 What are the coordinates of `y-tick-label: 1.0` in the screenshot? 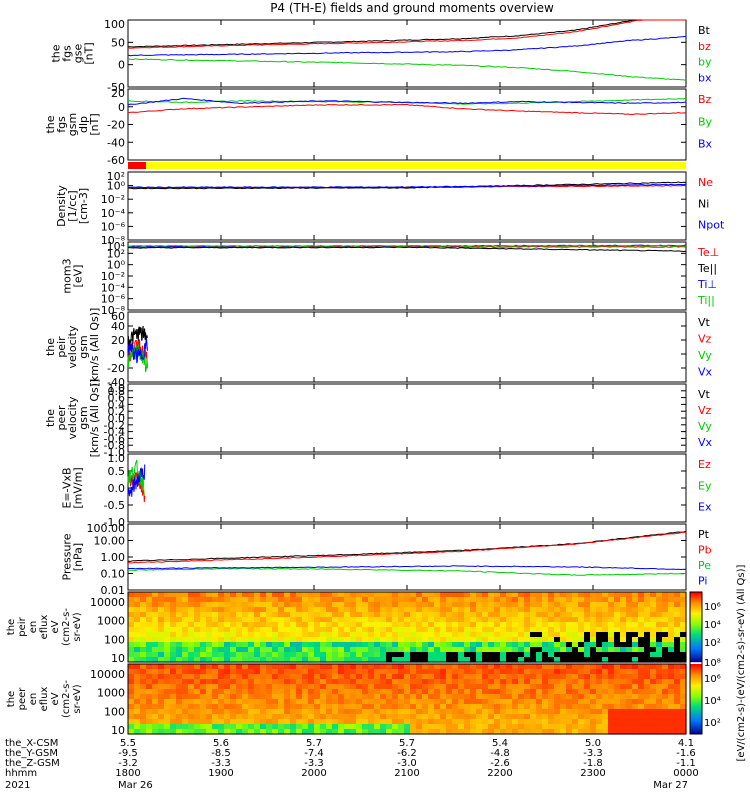 It's located at (117, 388).